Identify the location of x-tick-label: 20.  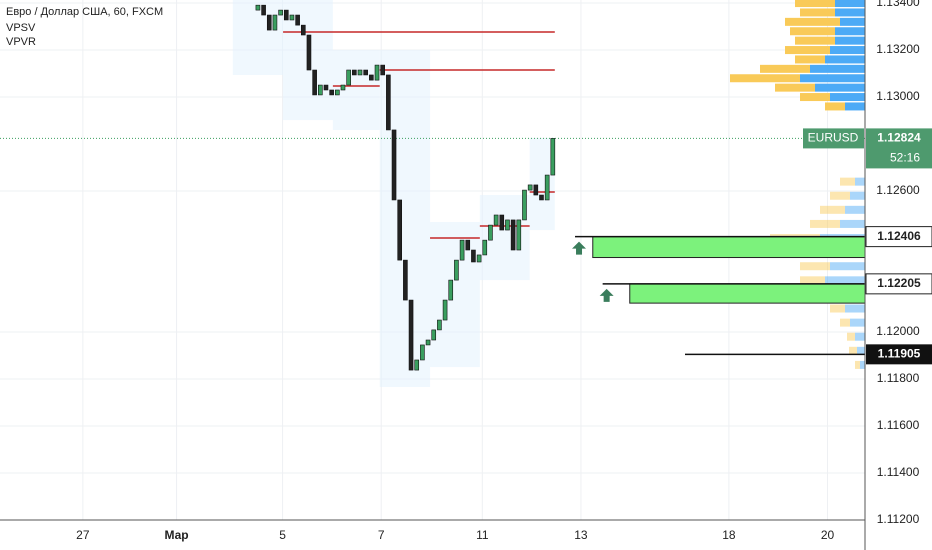
(828, 535).